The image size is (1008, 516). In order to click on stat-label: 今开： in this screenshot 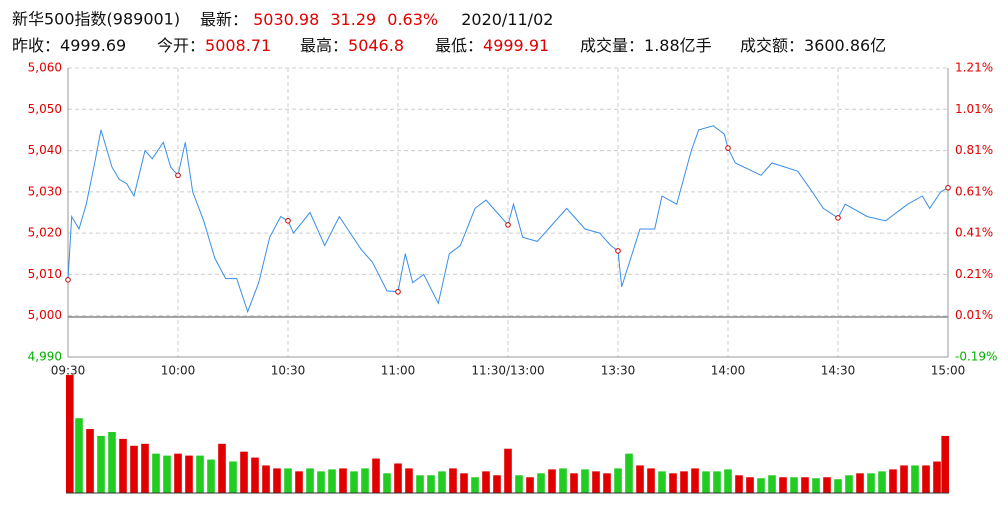, I will do `click(181, 45)`.